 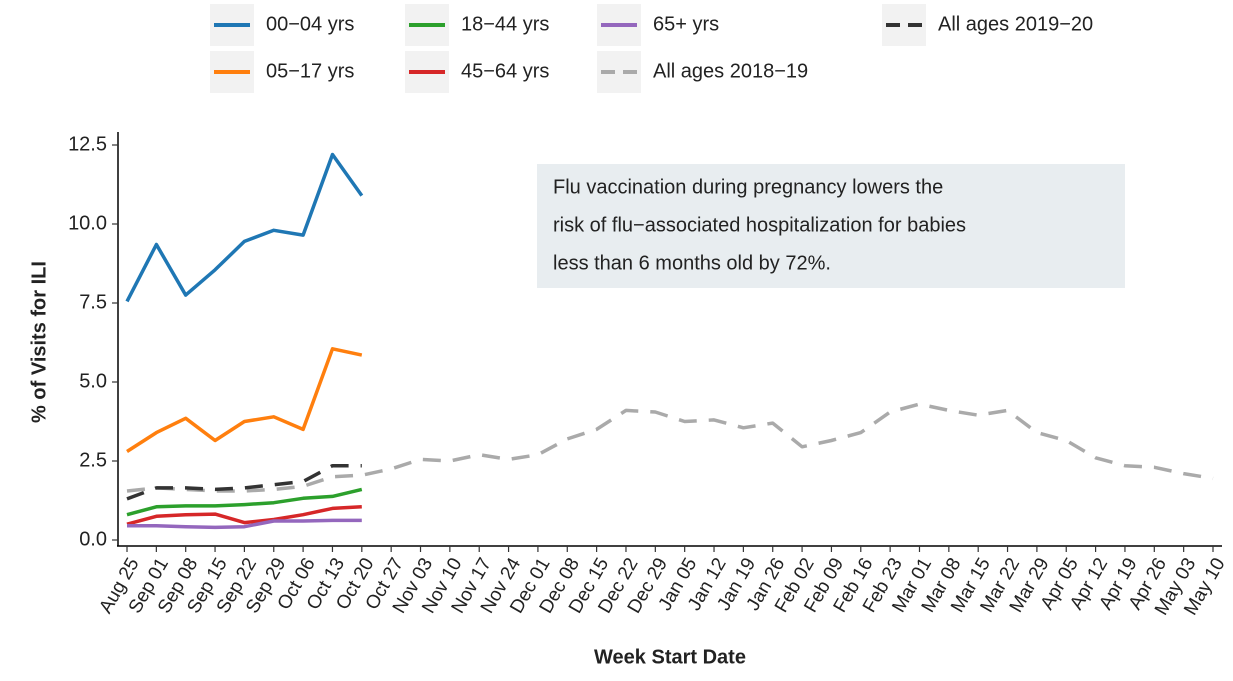 I want to click on legend-label: 05−17 yrs, so click(x=310, y=71).